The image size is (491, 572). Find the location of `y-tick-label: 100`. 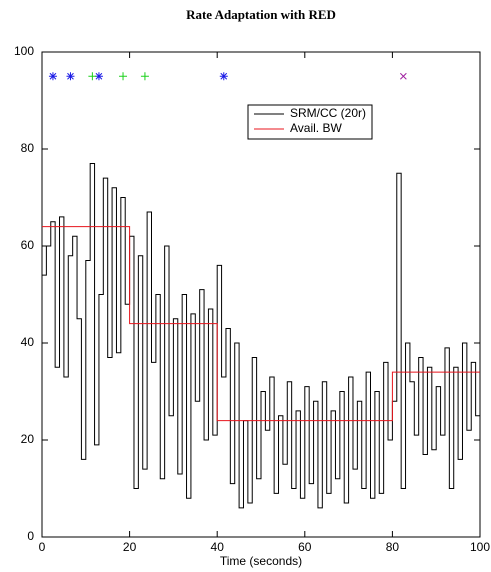

y-tick-label: 100 is located at coordinates (24, 51).